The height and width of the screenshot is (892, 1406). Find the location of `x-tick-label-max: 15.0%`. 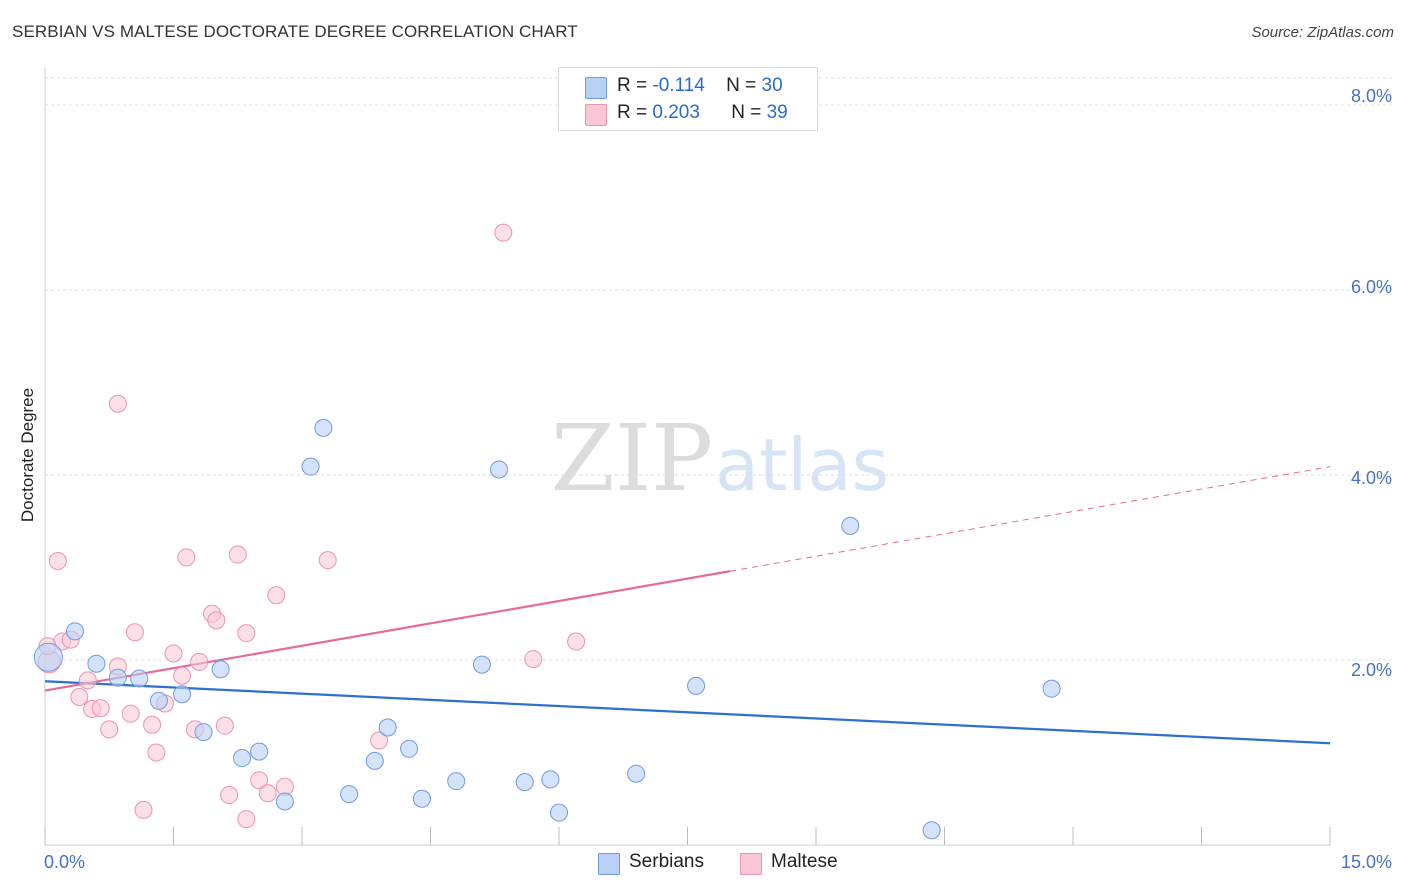

x-tick-label-max: 15.0% is located at coordinates (1367, 862).